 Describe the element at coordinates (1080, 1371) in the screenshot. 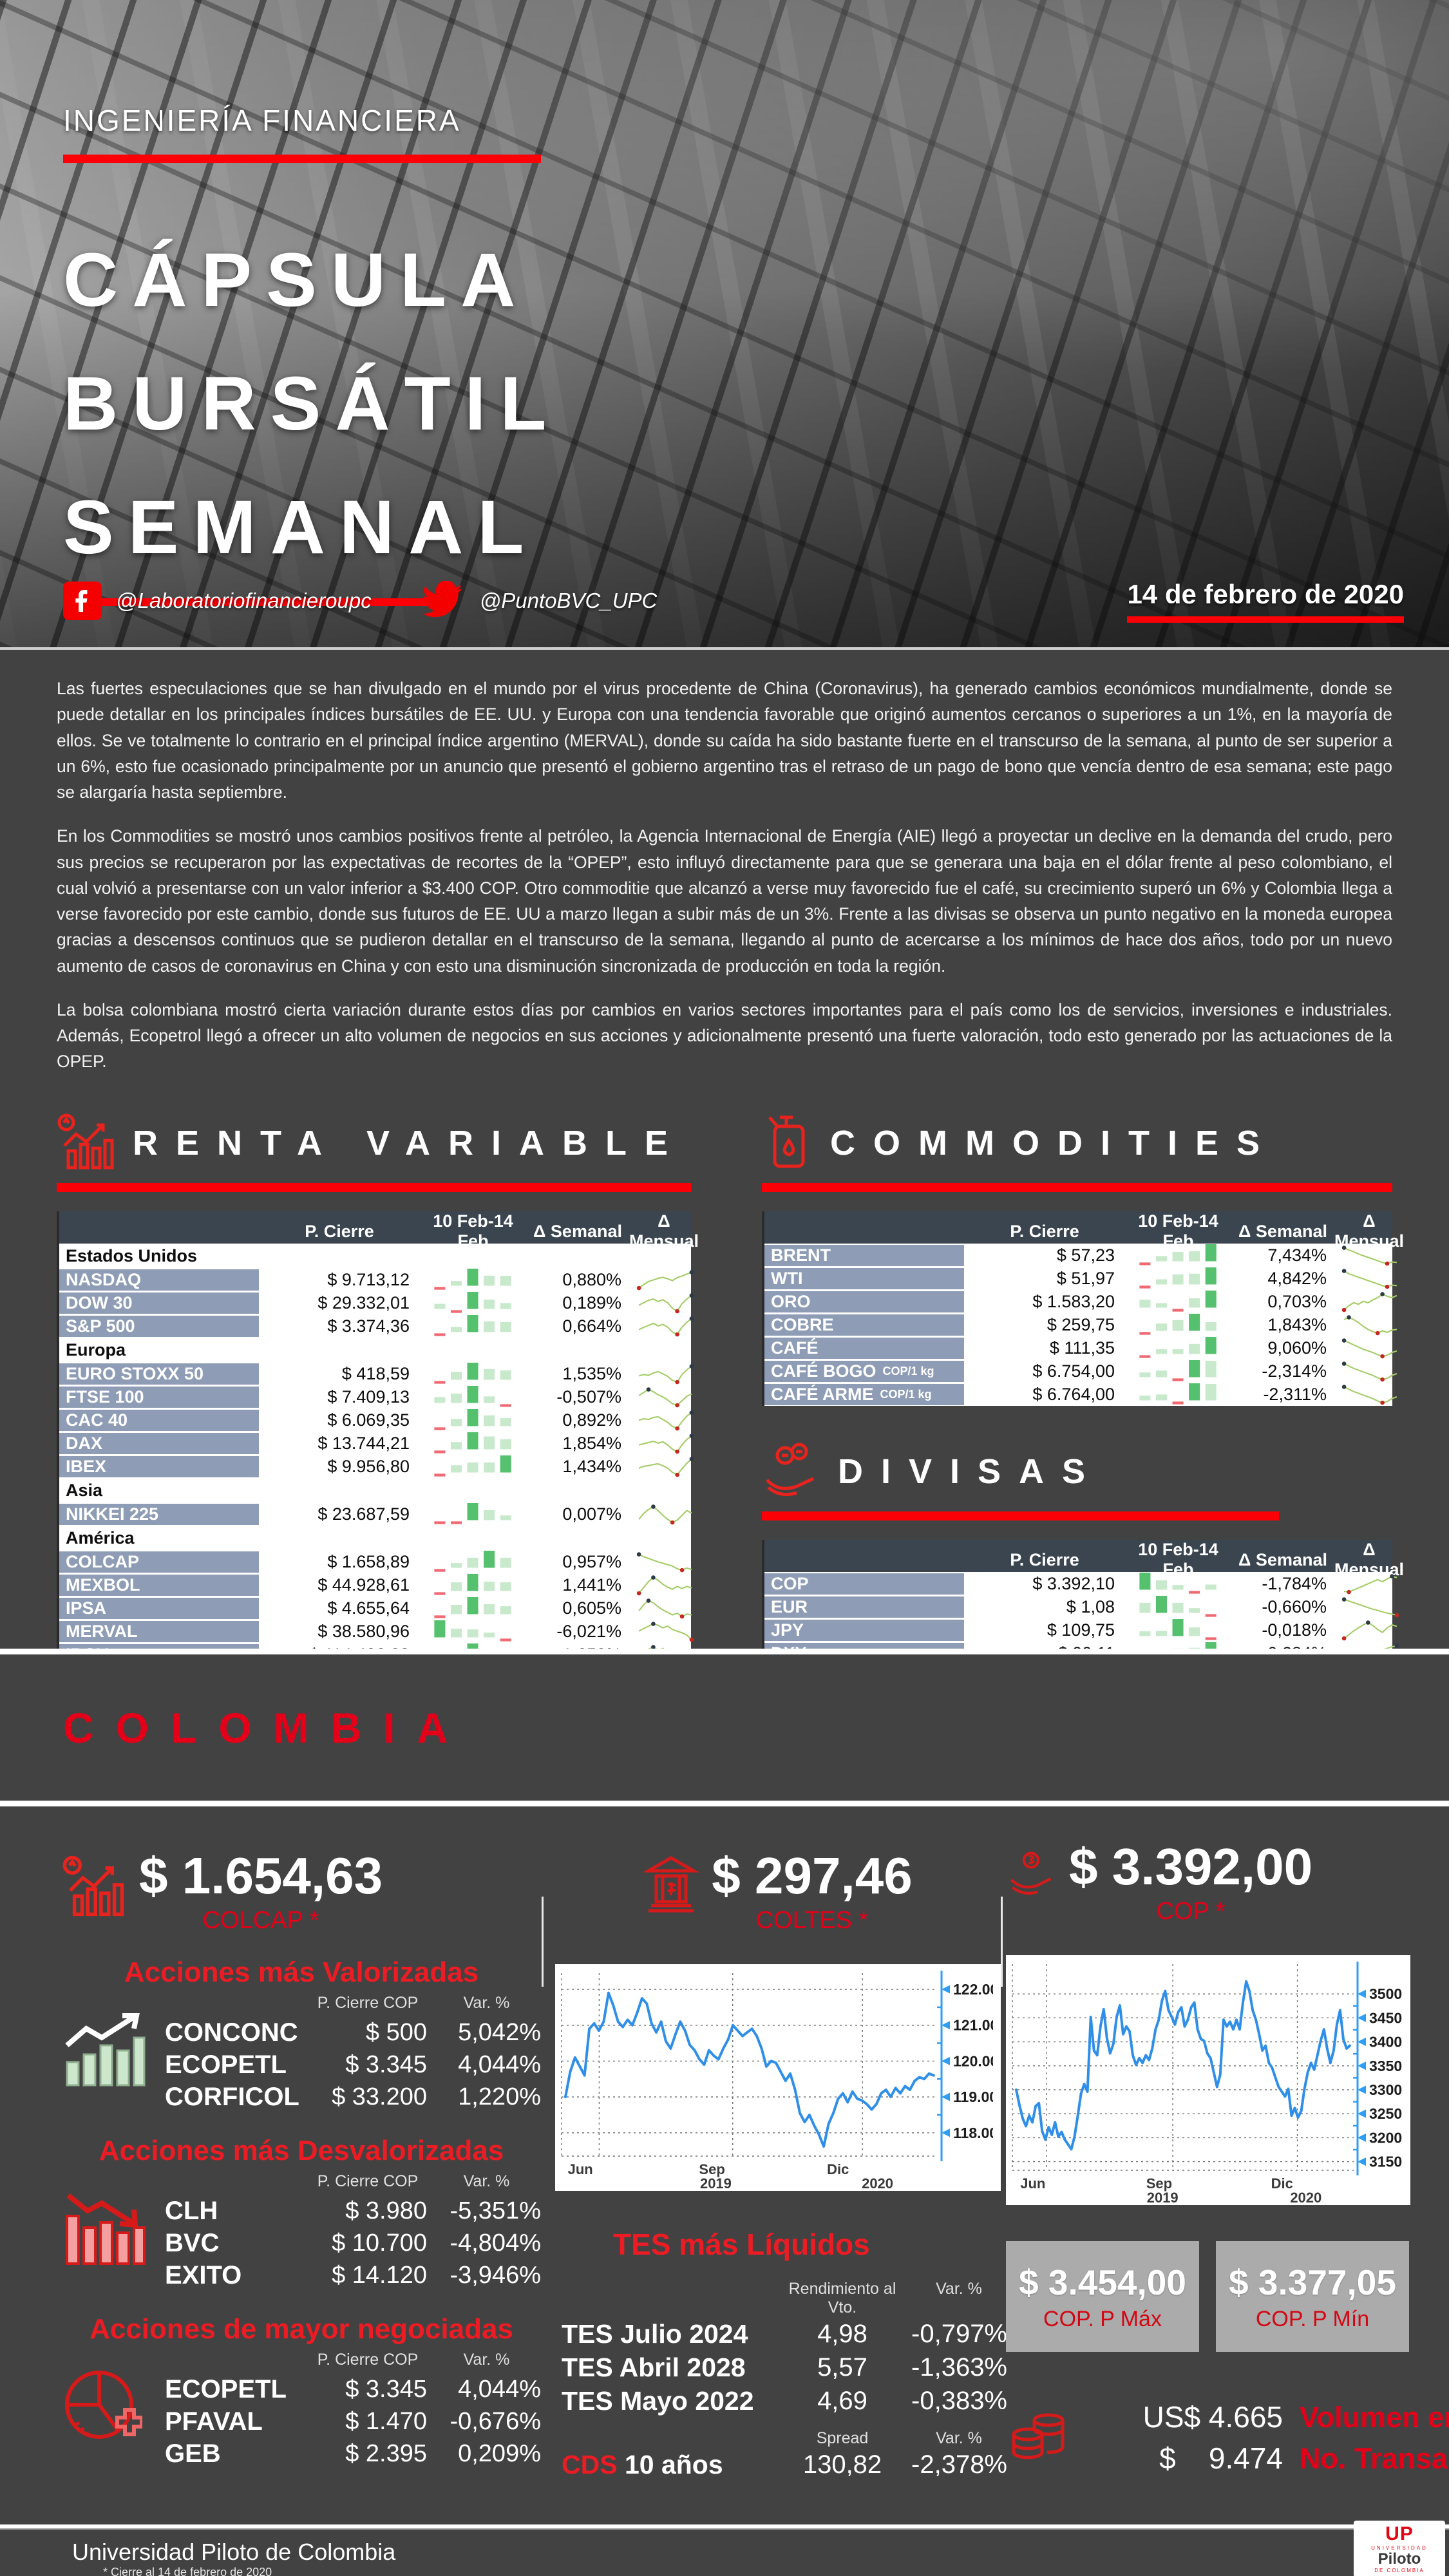

I see `index-row: CAFÉ BOGO COP/1 kg $ 6.754,00 -2,314%` at that location.